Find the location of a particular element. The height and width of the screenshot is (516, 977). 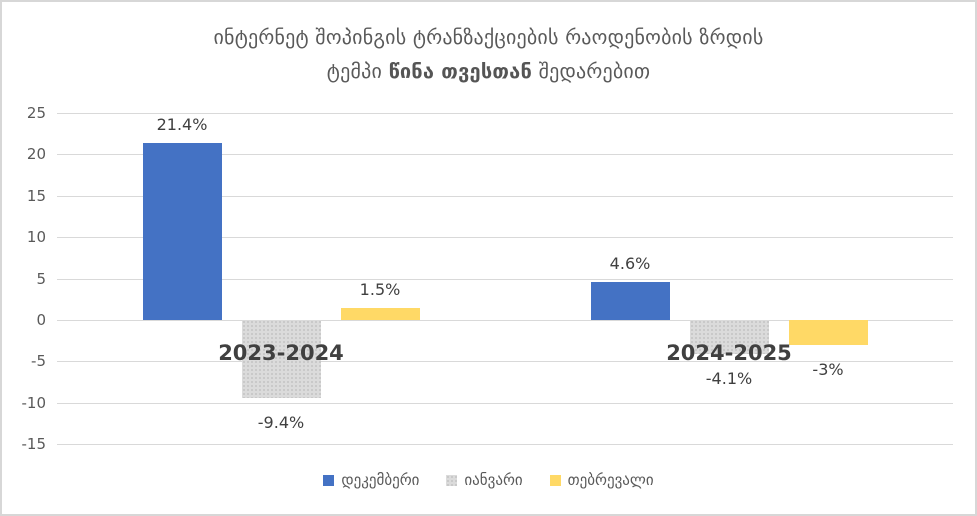

data-label-january-2024-2025: -4.1% is located at coordinates (729, 378).